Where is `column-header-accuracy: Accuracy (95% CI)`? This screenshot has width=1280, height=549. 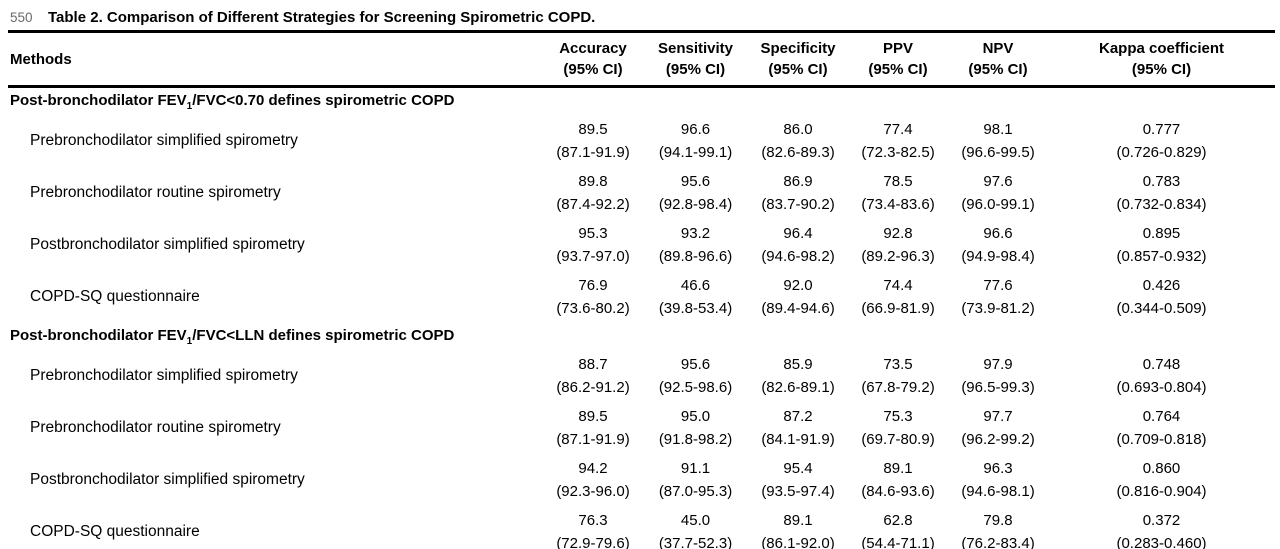 column-header-accuracy: Accuracy (95% CI) is located at coordinates (593, 59).